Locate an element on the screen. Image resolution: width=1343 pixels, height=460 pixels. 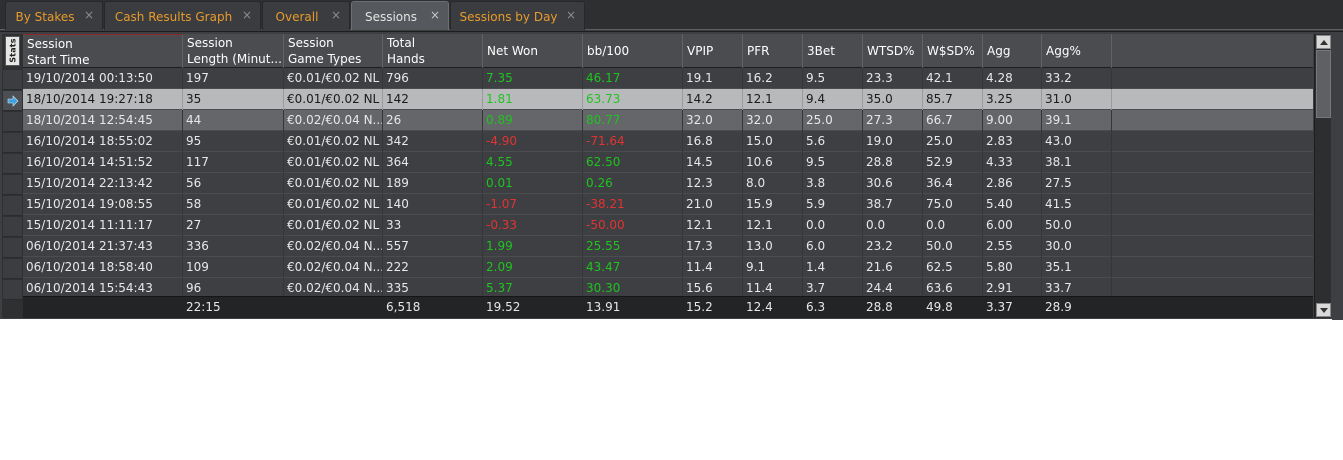
column-header-net-won: Net Won is located at coordinates (533, 51).